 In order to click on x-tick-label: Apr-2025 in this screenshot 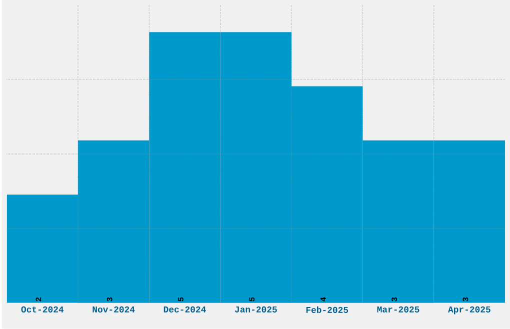, I will do `click(469, 310)`.